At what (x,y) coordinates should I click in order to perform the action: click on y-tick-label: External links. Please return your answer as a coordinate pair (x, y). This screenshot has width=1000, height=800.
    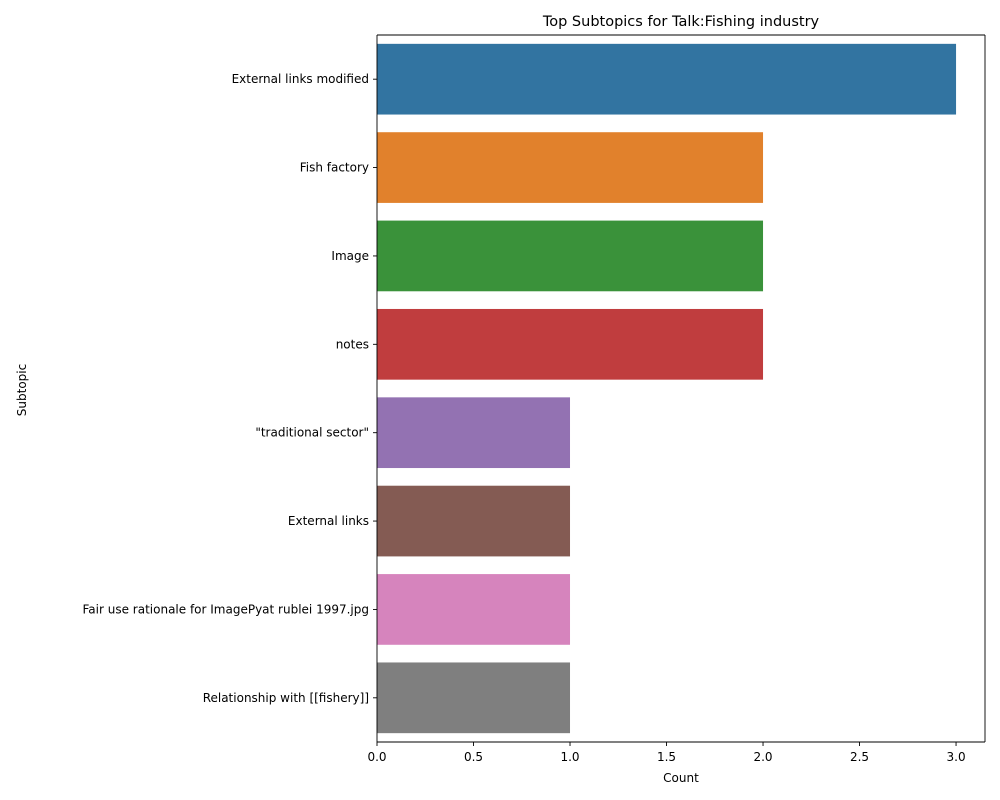
    Looking at the image, I should click on (328, 521).